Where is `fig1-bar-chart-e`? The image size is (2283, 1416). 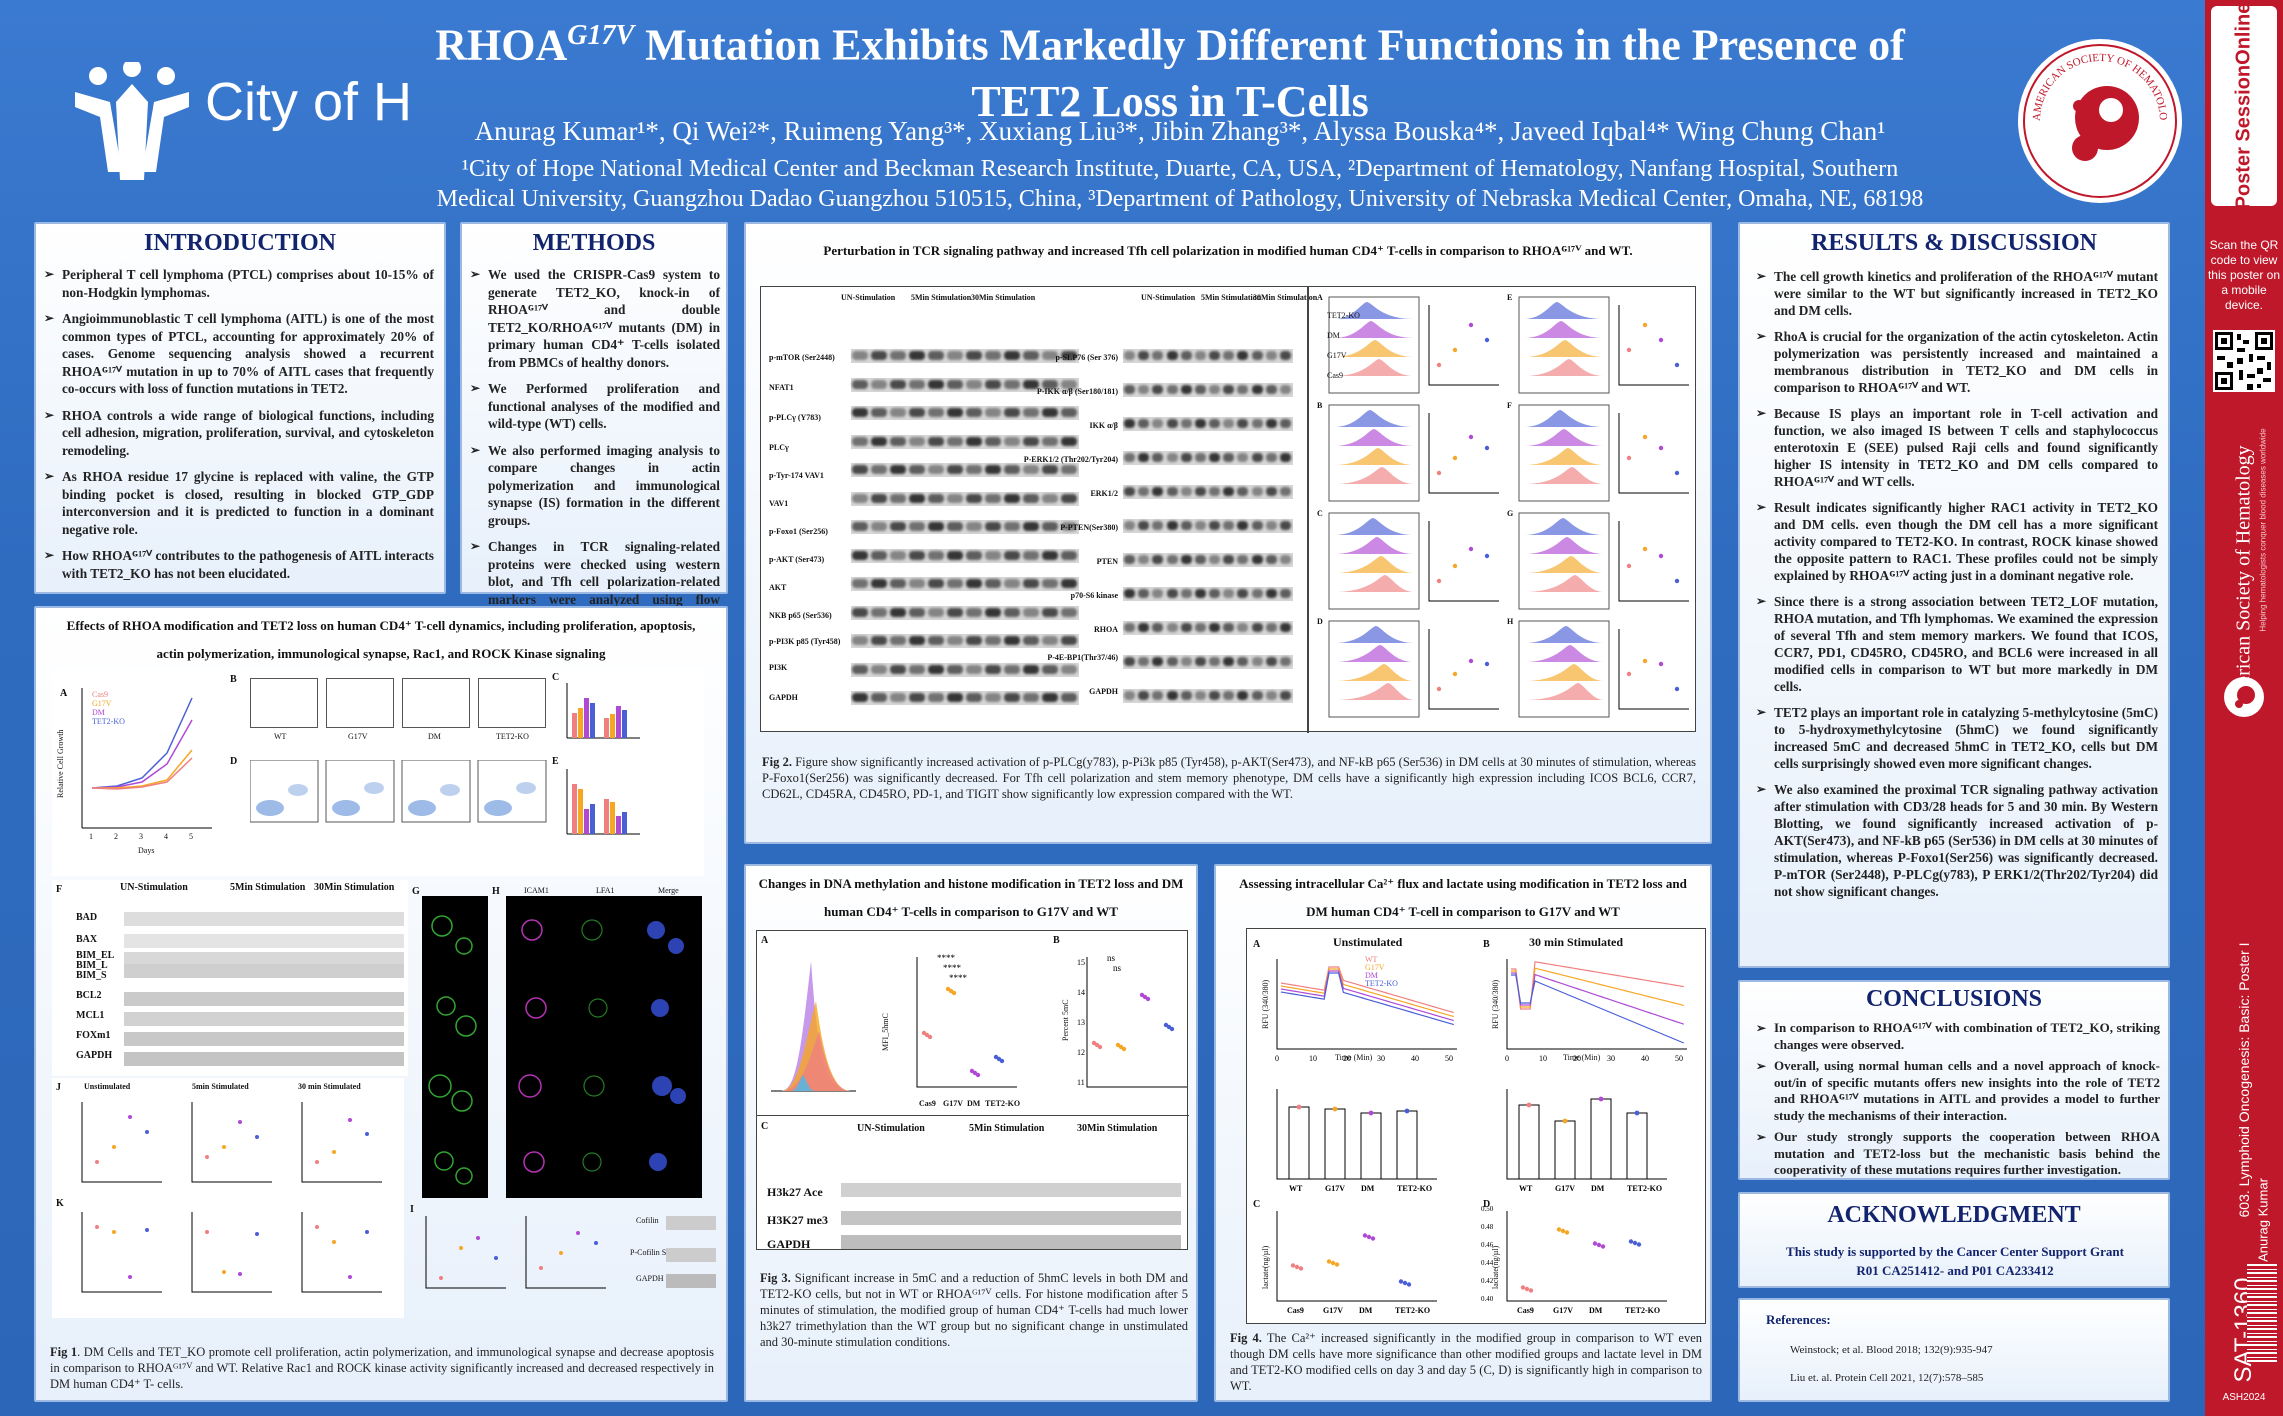 fig1-bar-chart-e is located at coordinates (603, 802).